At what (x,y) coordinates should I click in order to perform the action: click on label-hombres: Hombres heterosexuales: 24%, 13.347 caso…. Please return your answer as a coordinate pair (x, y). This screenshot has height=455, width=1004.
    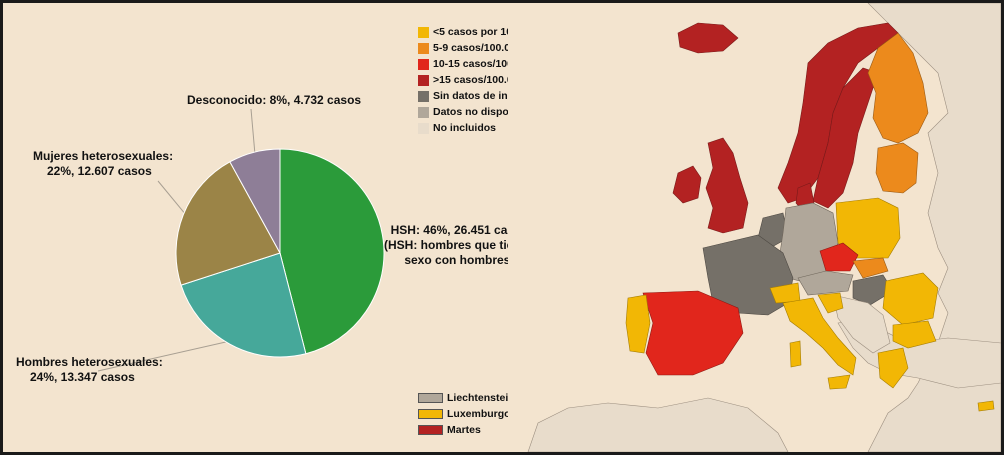
    Looking at the image, I should click on (89, 370).